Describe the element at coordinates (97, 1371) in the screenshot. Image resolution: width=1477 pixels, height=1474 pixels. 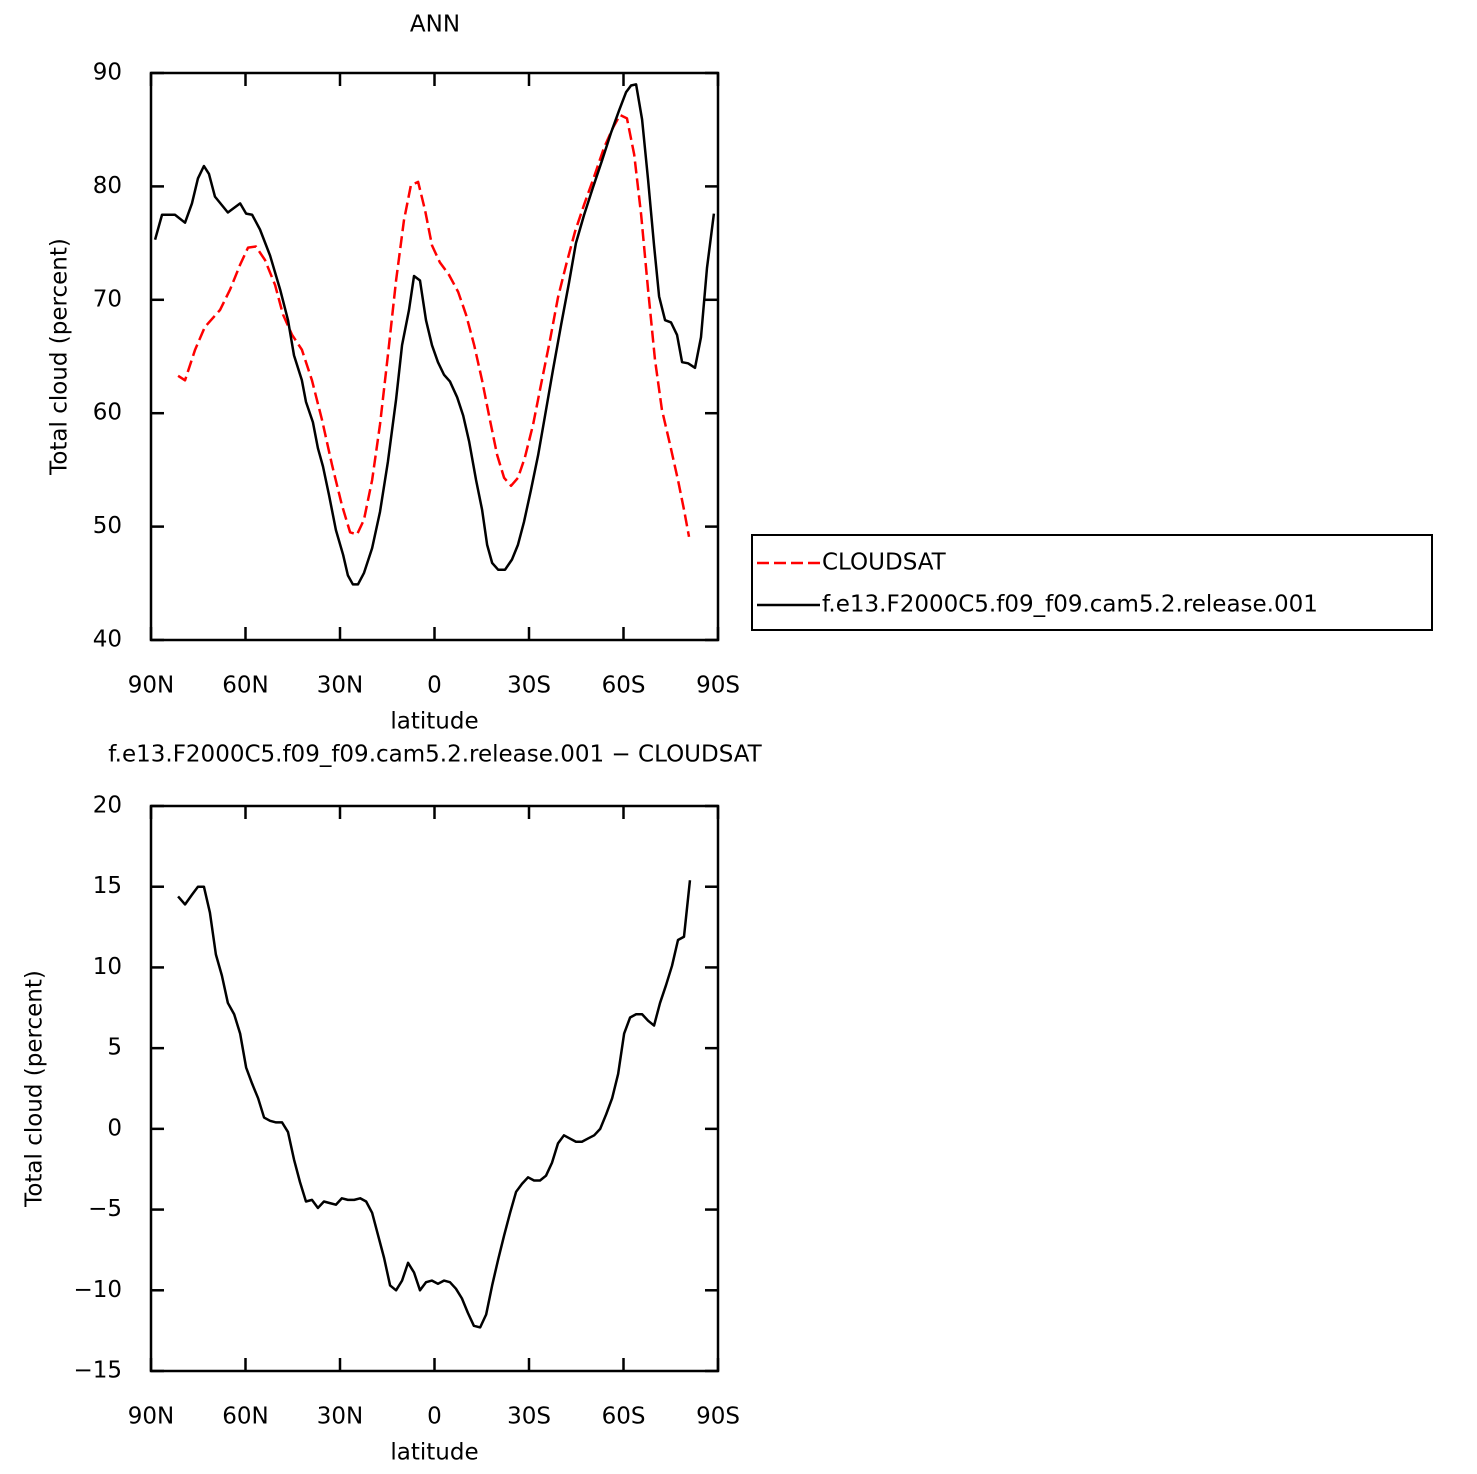
I see `y-tick-label: −15` at that location.